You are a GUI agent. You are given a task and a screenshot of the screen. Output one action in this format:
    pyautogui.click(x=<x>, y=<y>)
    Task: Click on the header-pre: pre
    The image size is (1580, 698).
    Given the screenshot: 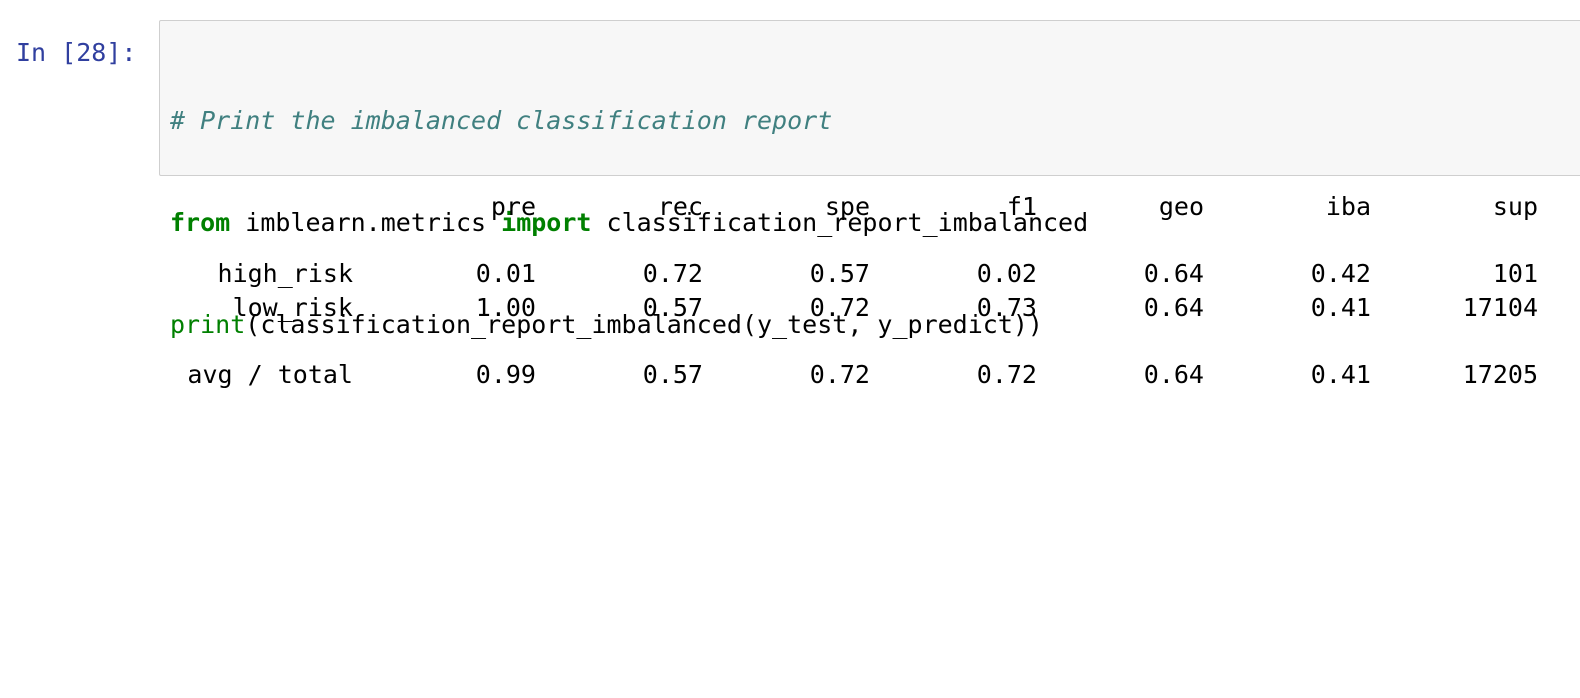 What is the action you would take?
    pyautogui.click(x=444, y=207)
    